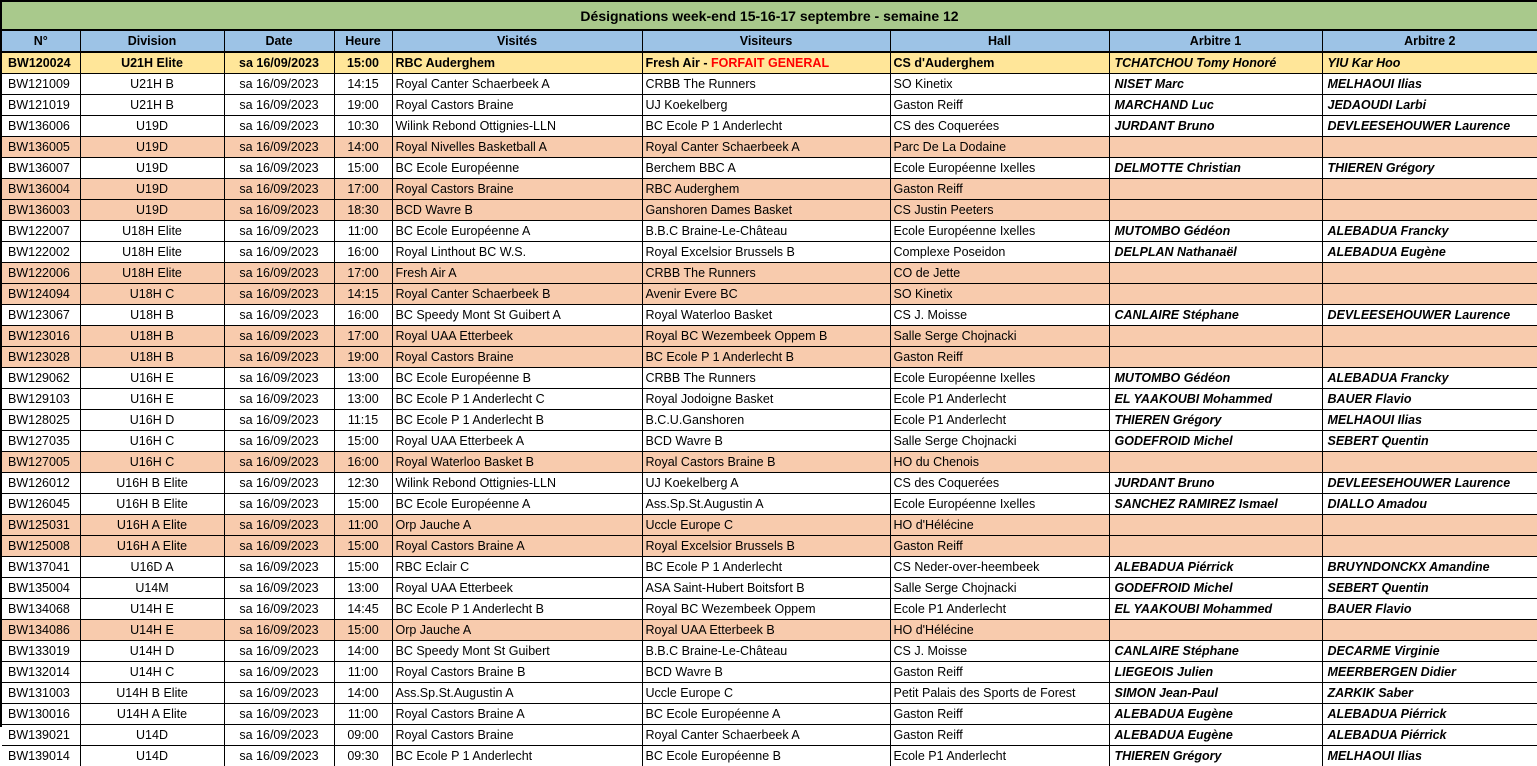 The height and width of the screenshot is (766, 1537). I want to click on cell-visites: BC Ecole P 1 Anderlecht C, so click(517, 399).